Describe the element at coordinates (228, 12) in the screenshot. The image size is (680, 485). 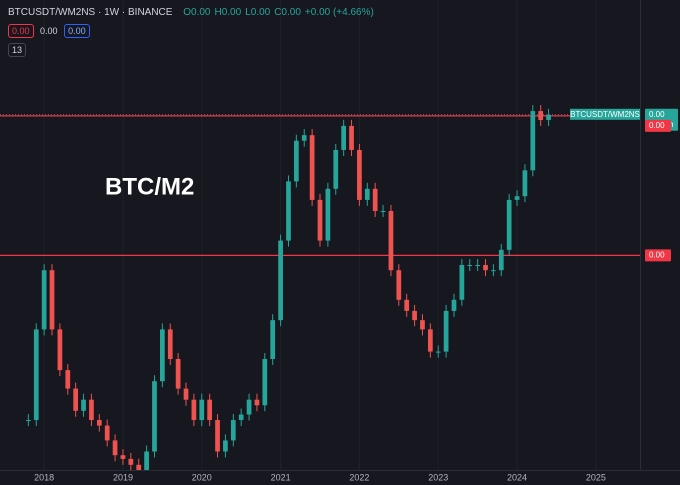
I see `ohlc-value: H0.00` at that location.